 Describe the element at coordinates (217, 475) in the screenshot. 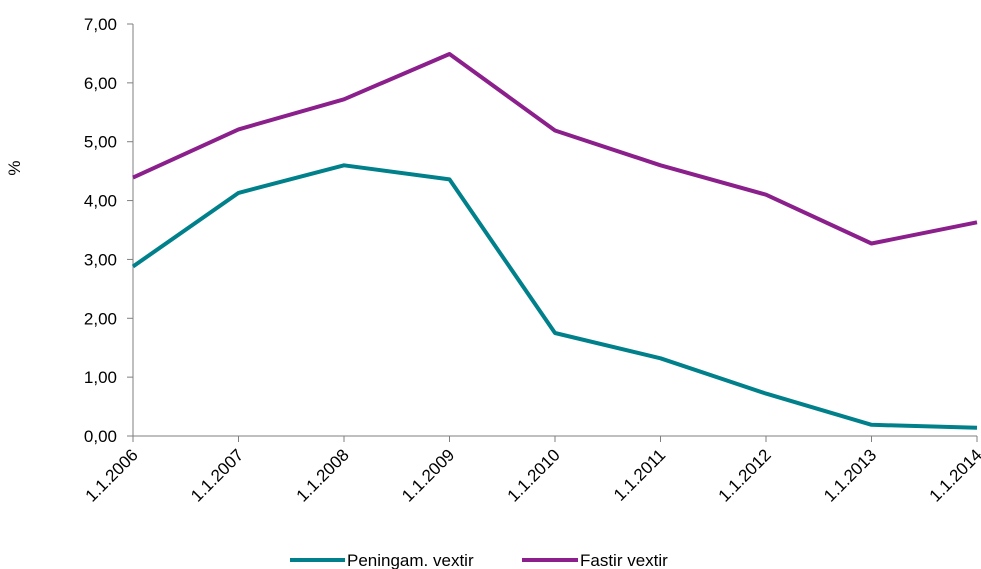

I see `x-tick-label: 1.1.2007` at that location.